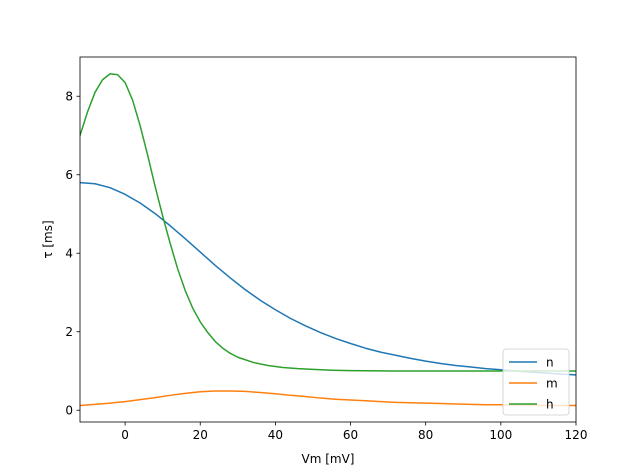 The height and width of the screenshot is (475, 640). Describe the element at coordinates (425, 435) in the screenshot. I see `x-tick-label: 80` at that location.